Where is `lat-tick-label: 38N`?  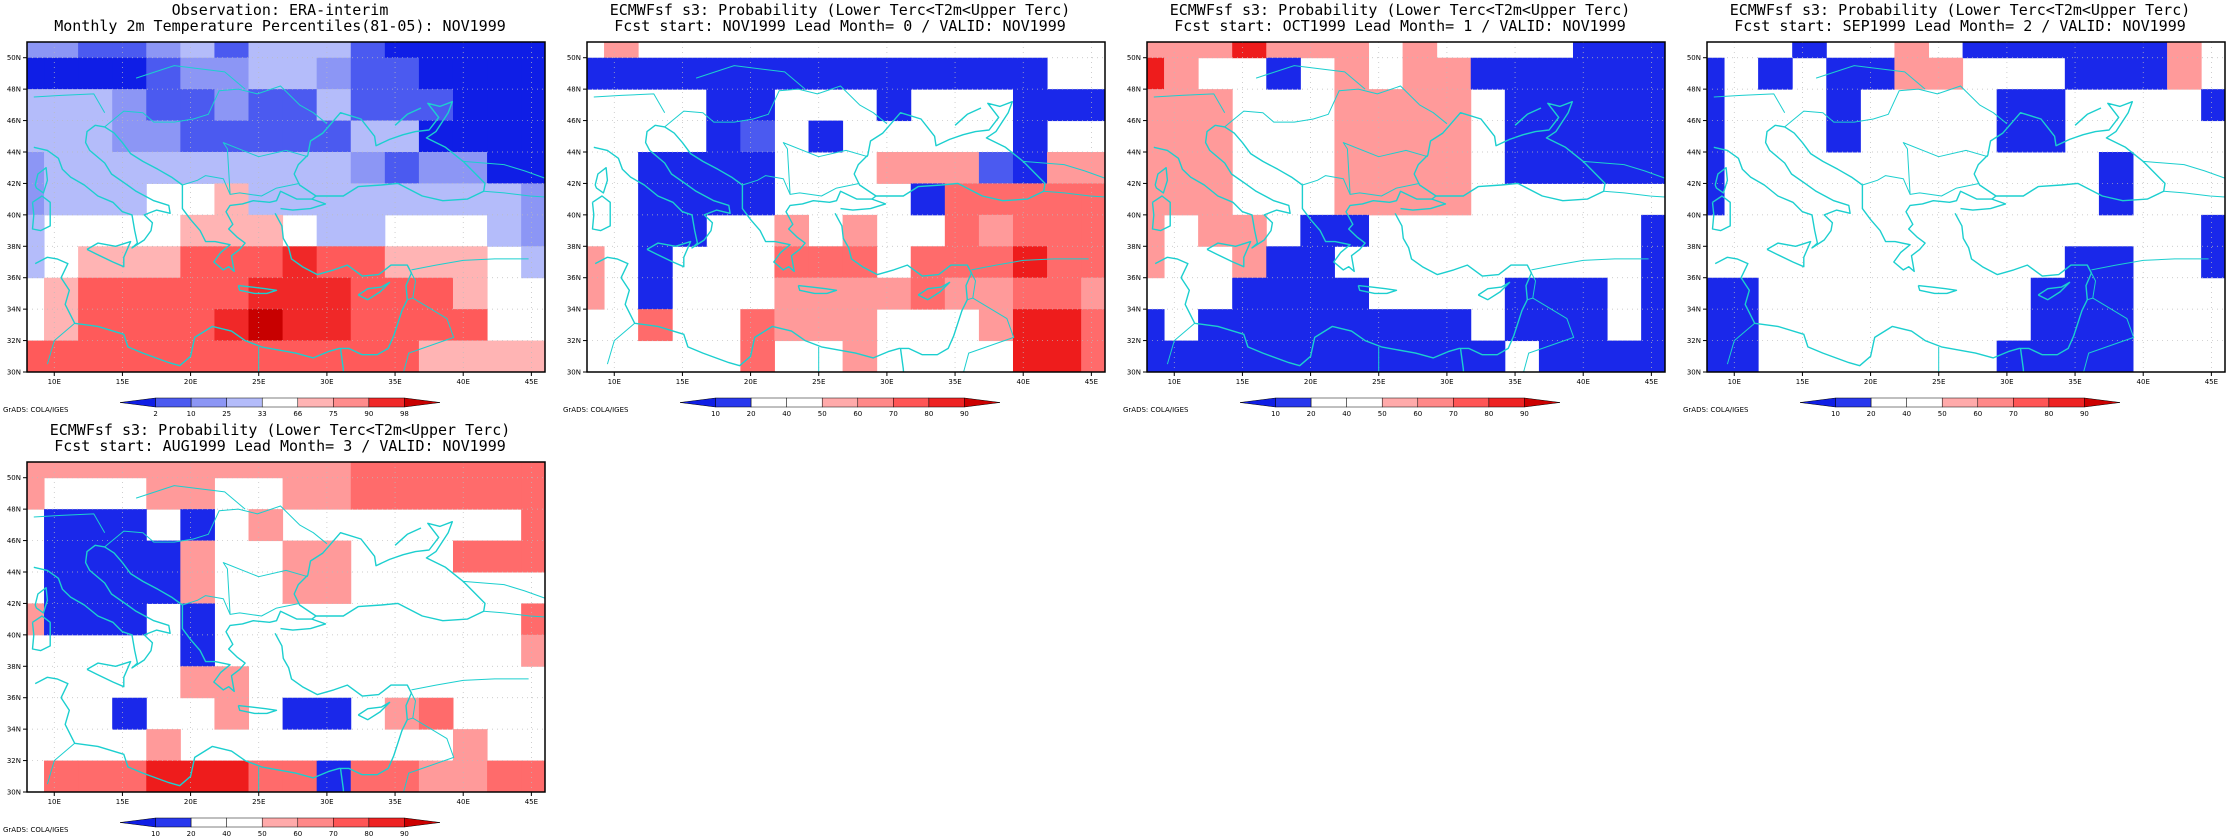 lat-tick-label: 38N is located at coordinates (574, 247).